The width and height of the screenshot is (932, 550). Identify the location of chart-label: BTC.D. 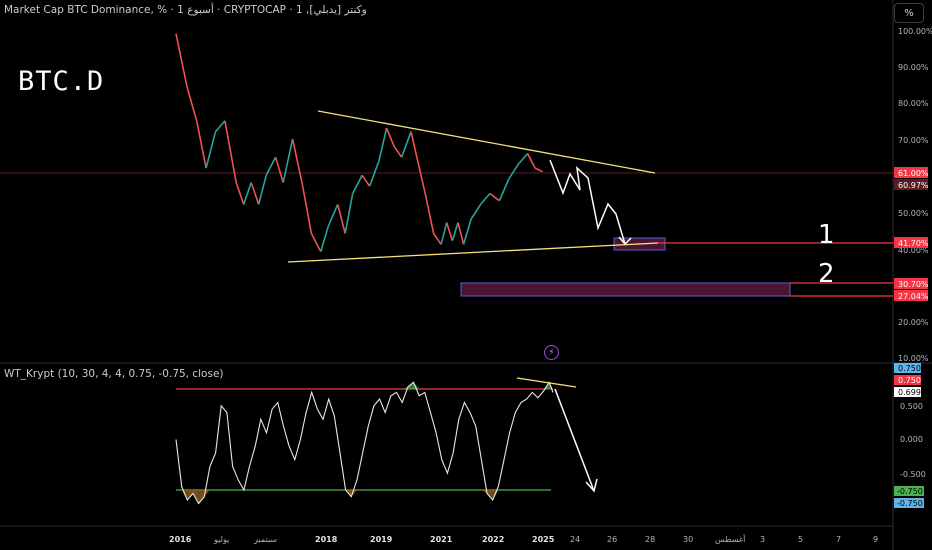
(61, 81).